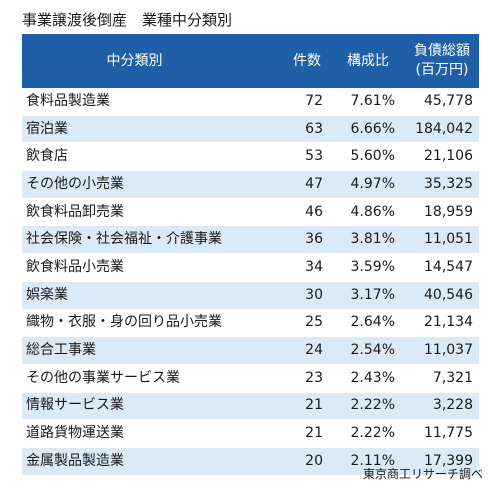 This screenshot has height=496, width=501. Describe the element at coordinates (134, 61) in the screenshot. I see `header-category: 中分類別` at that location.